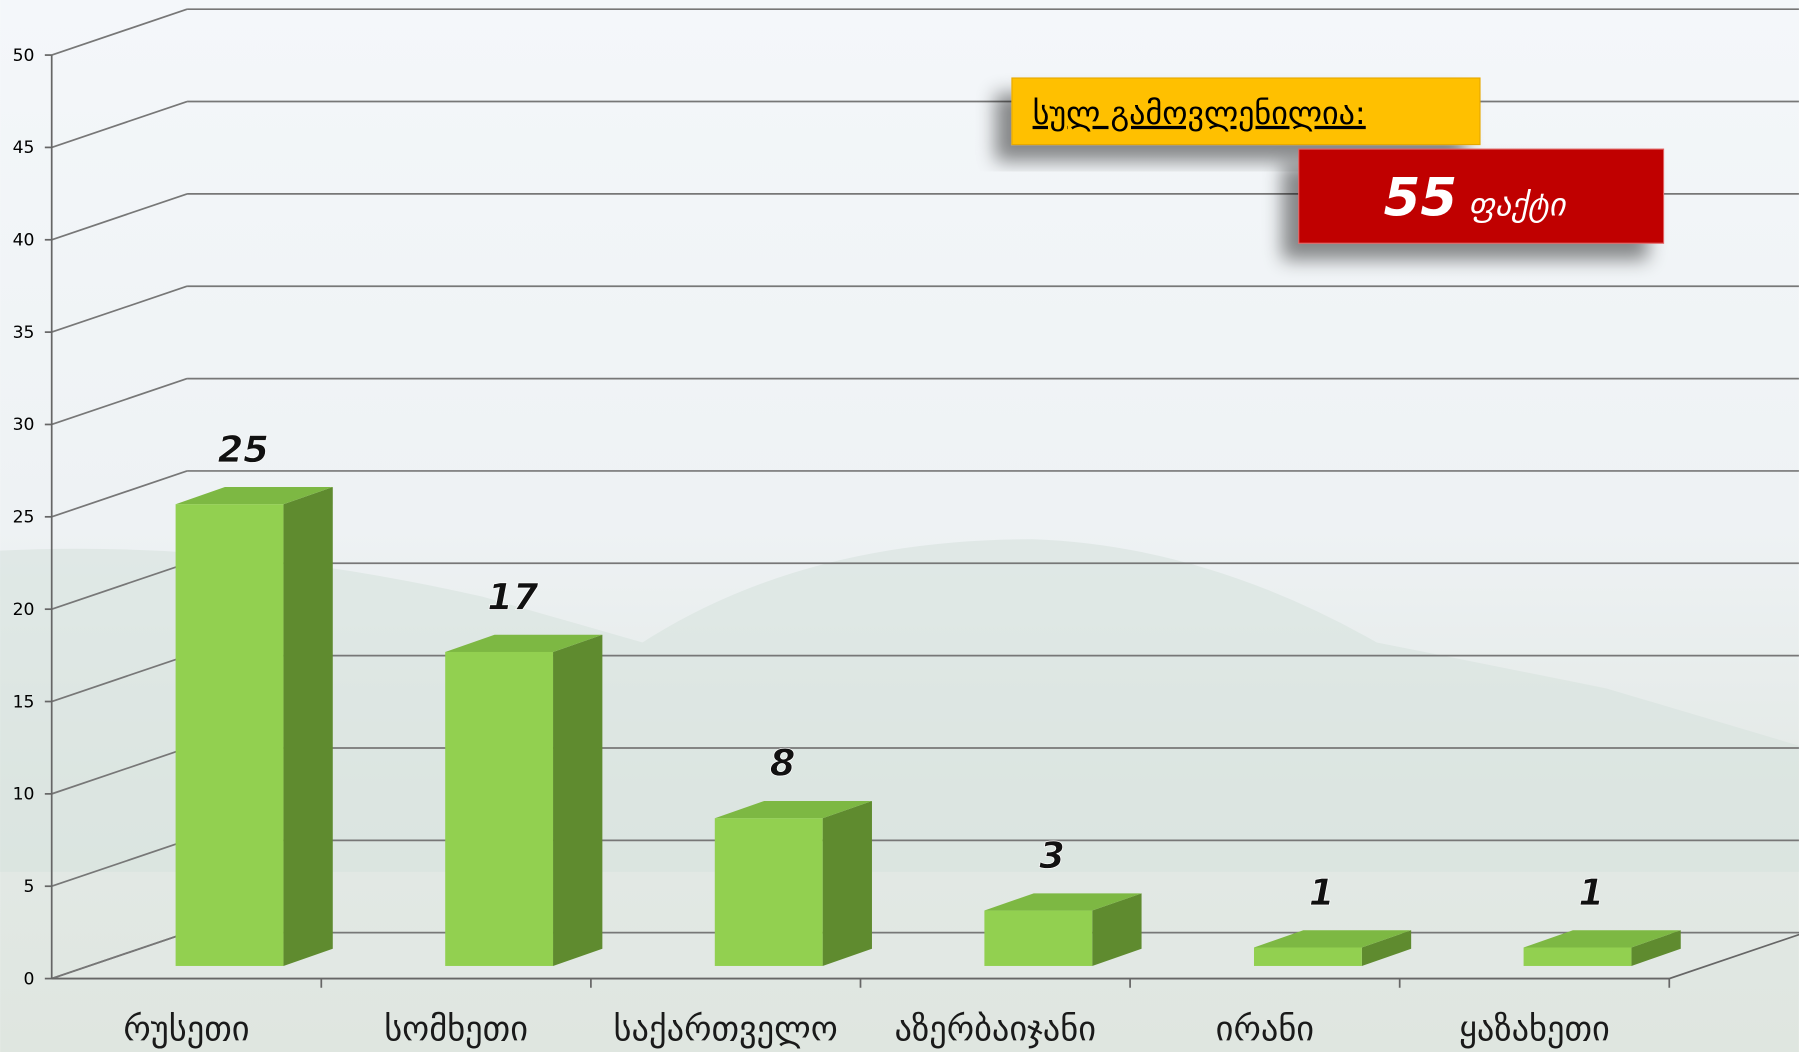  Describe the element at coordinates (29, 979) in the screenshot. I see `y-tick-label: 0` at that location.